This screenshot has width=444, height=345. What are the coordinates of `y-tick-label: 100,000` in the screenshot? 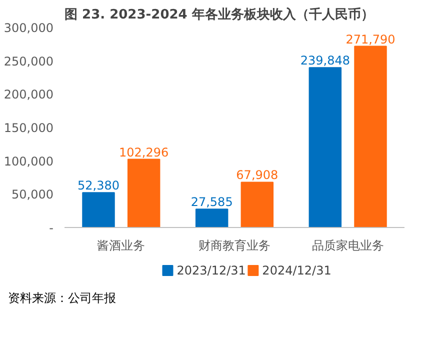 It's located at (29, 161).